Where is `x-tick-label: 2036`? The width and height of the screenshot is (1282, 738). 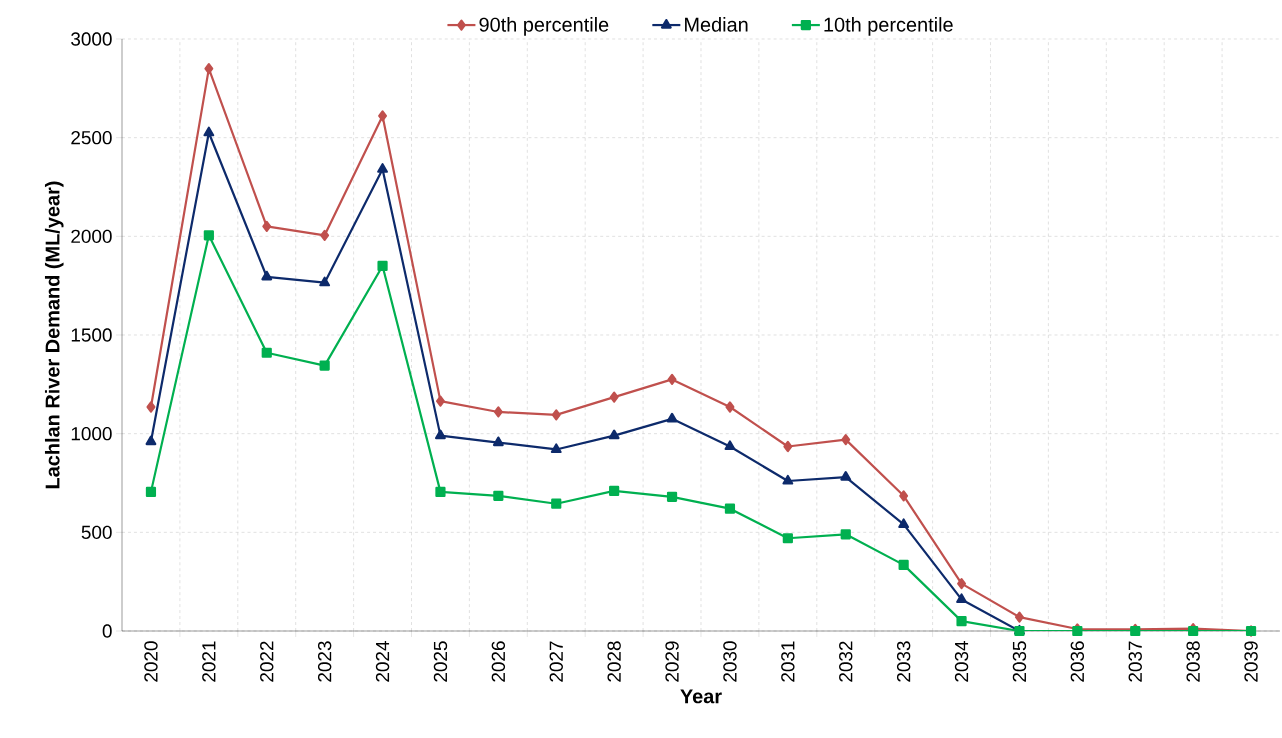 x-tick-label: 2036 is located at coordinates (1077, 661).